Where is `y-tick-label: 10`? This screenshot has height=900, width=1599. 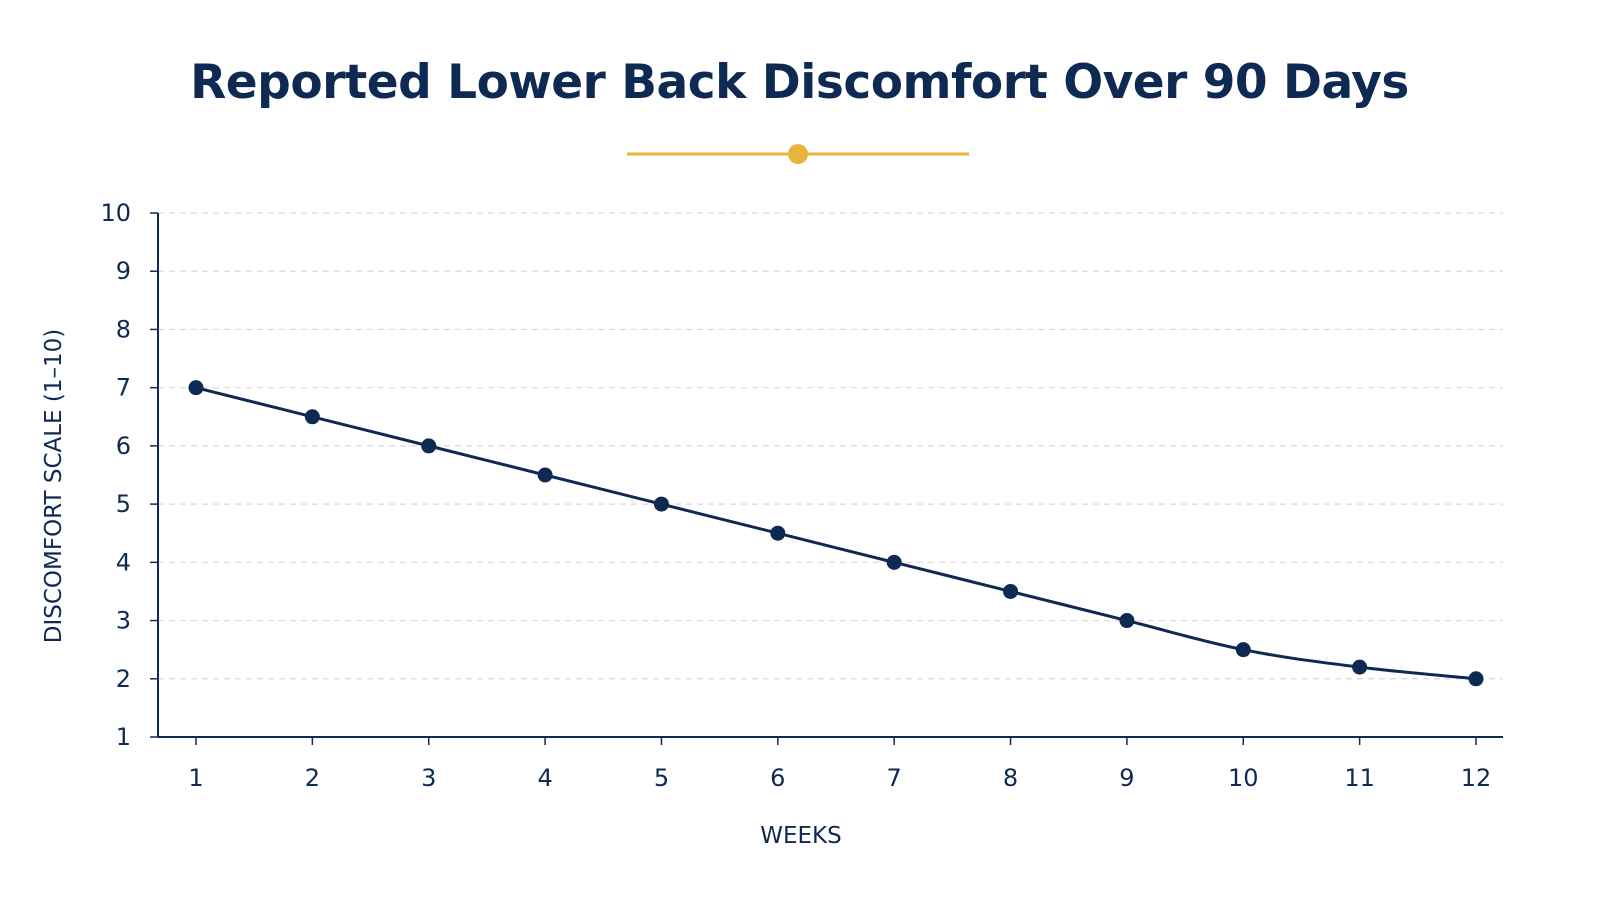
y-tick-label: 10 is located at coordinates (115, 213).